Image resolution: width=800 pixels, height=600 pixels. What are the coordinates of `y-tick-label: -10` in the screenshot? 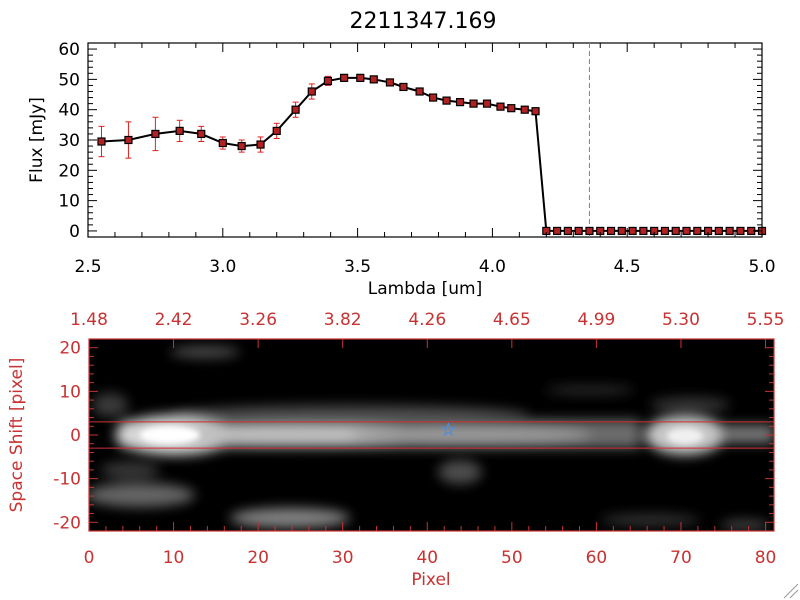 It's located at (67, 480).